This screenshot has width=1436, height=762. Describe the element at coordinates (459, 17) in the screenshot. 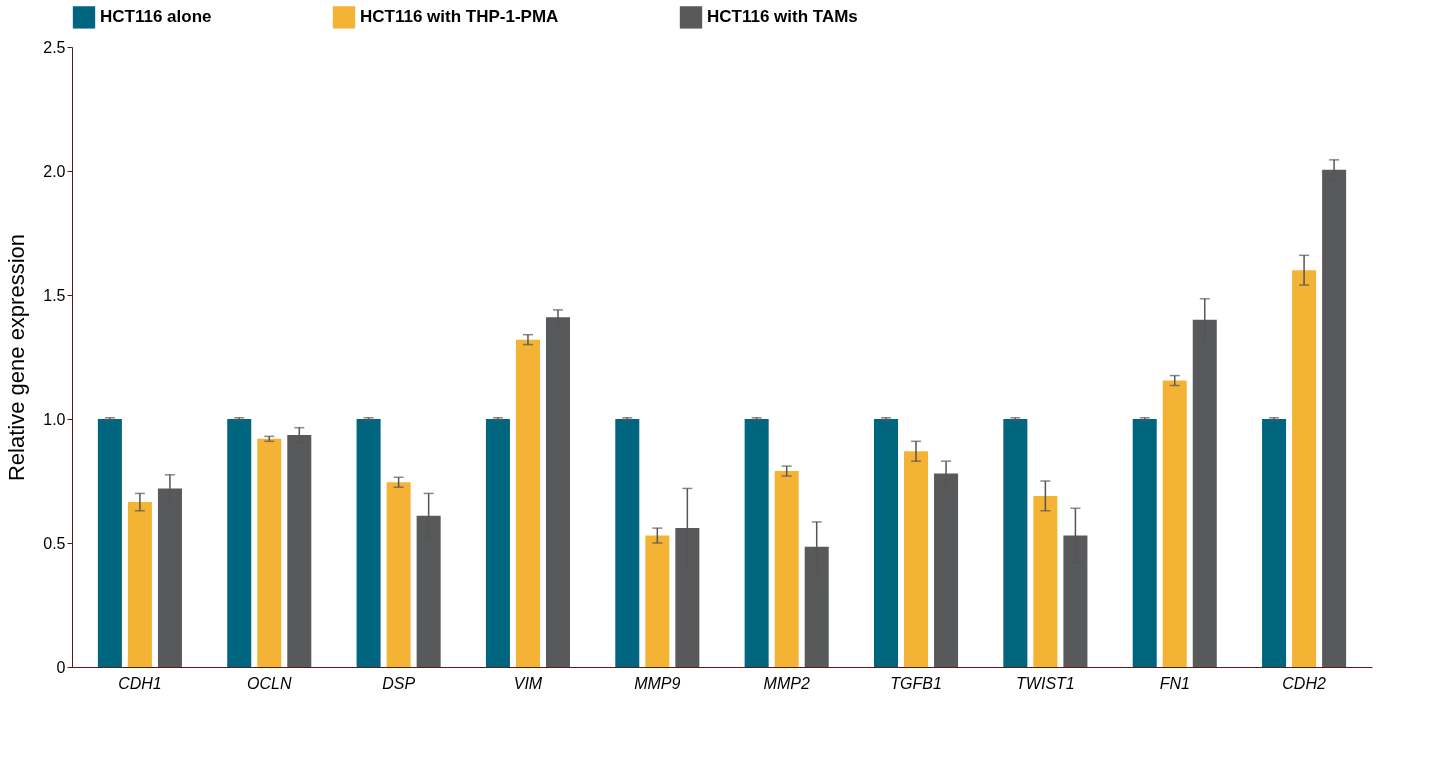

I see `legend-label: HCT116 with THP-1-PMA` at that location.